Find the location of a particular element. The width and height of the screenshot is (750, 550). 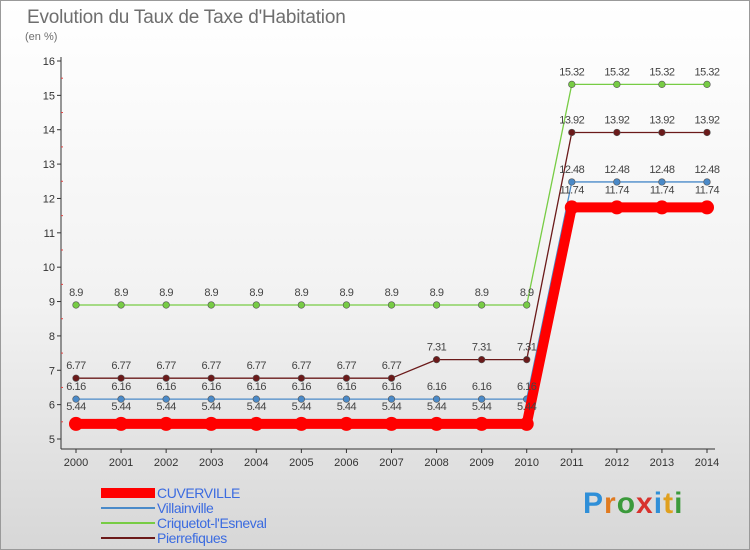

brand-letter: r is located at coordinates (610, 503).